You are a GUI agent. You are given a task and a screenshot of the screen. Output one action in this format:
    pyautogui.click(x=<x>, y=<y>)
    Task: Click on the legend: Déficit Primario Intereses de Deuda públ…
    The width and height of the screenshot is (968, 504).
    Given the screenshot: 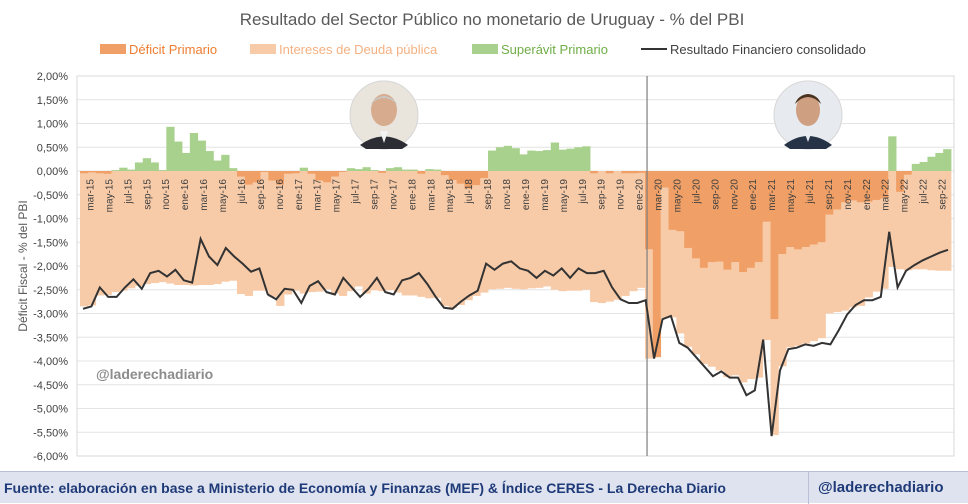 What is the action you would take?
    pyautogui.click(x=483, y=49)
    